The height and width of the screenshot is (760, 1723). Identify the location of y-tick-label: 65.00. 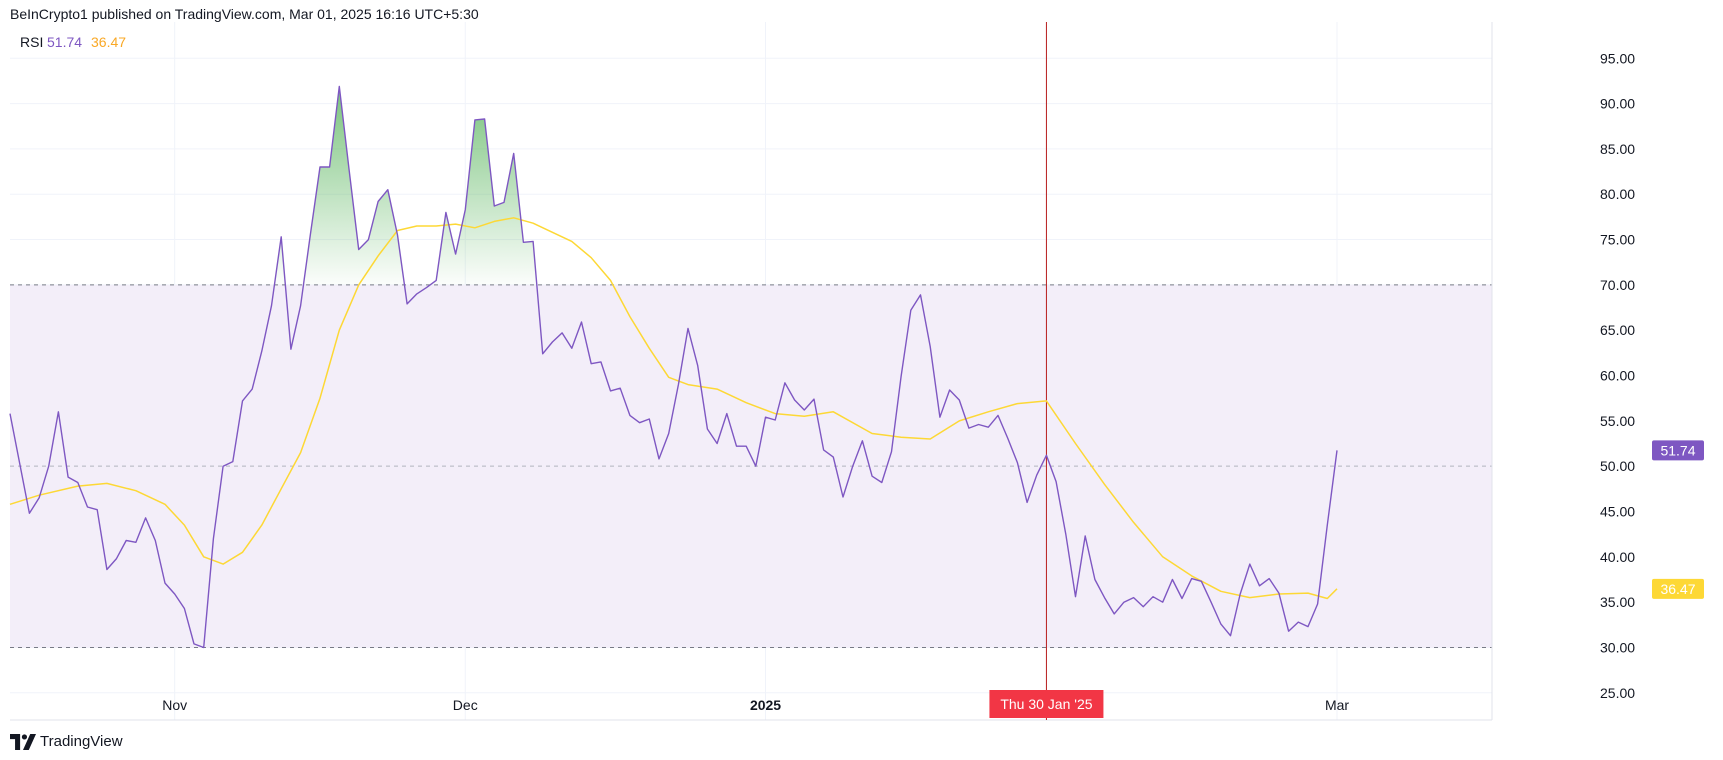
(1617, 330).